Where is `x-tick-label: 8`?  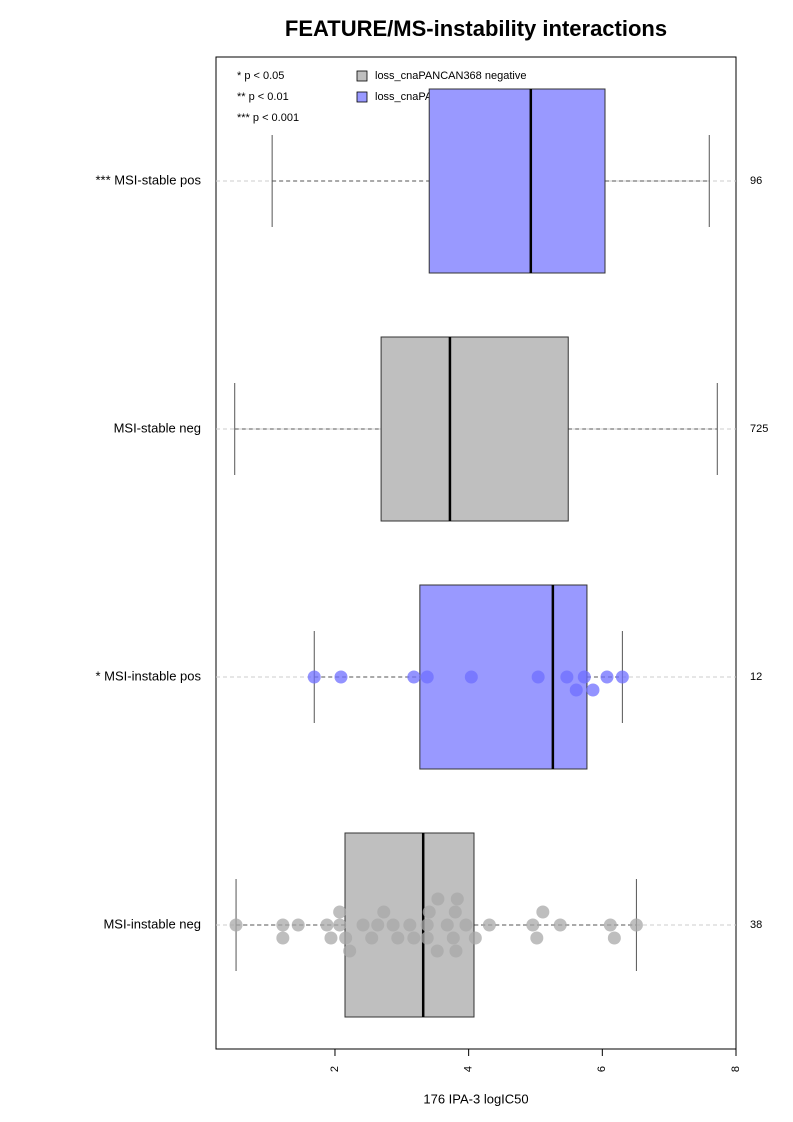 x-tick-label: 8 is located at coordinates (736, 1069).